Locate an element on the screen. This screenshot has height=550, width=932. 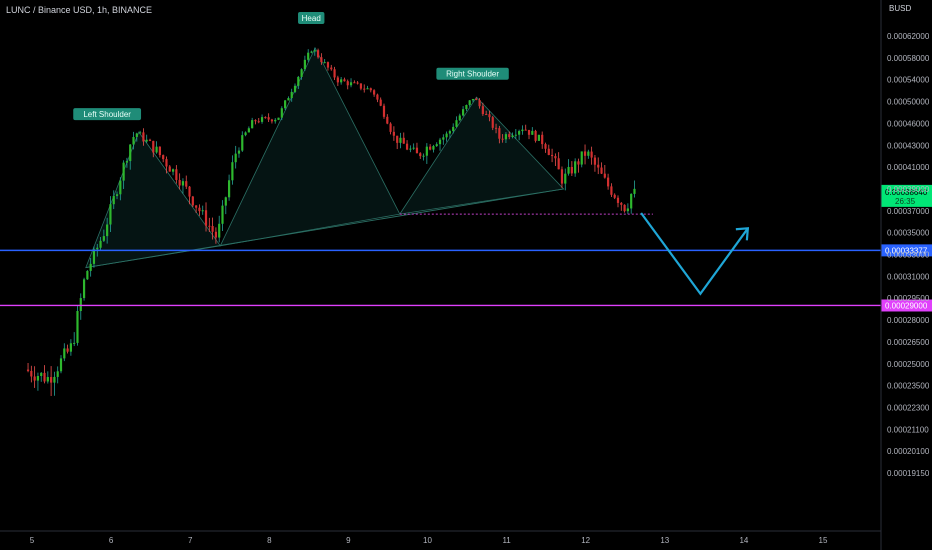
neckline is located at coordinates (324, 228).